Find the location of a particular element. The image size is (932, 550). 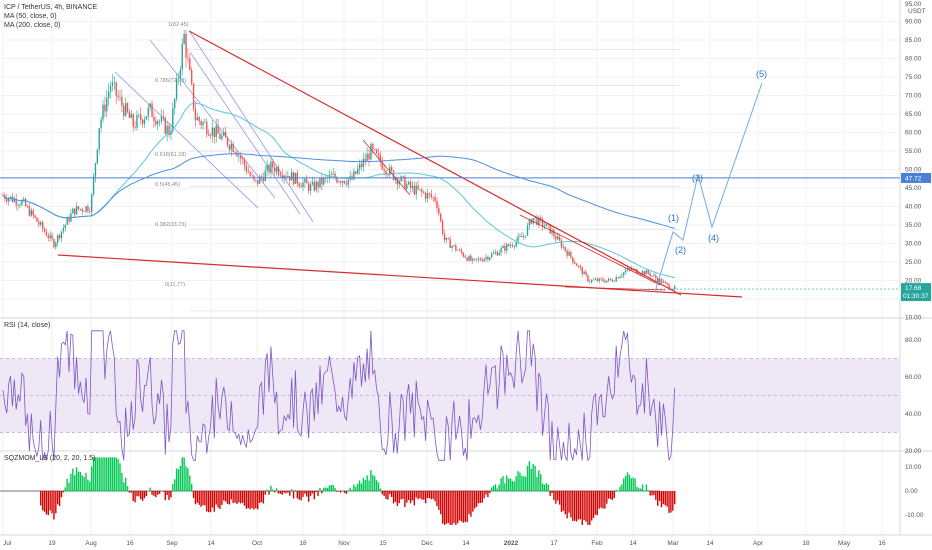

time-tick: 16 is located at coordinates (130, 543).